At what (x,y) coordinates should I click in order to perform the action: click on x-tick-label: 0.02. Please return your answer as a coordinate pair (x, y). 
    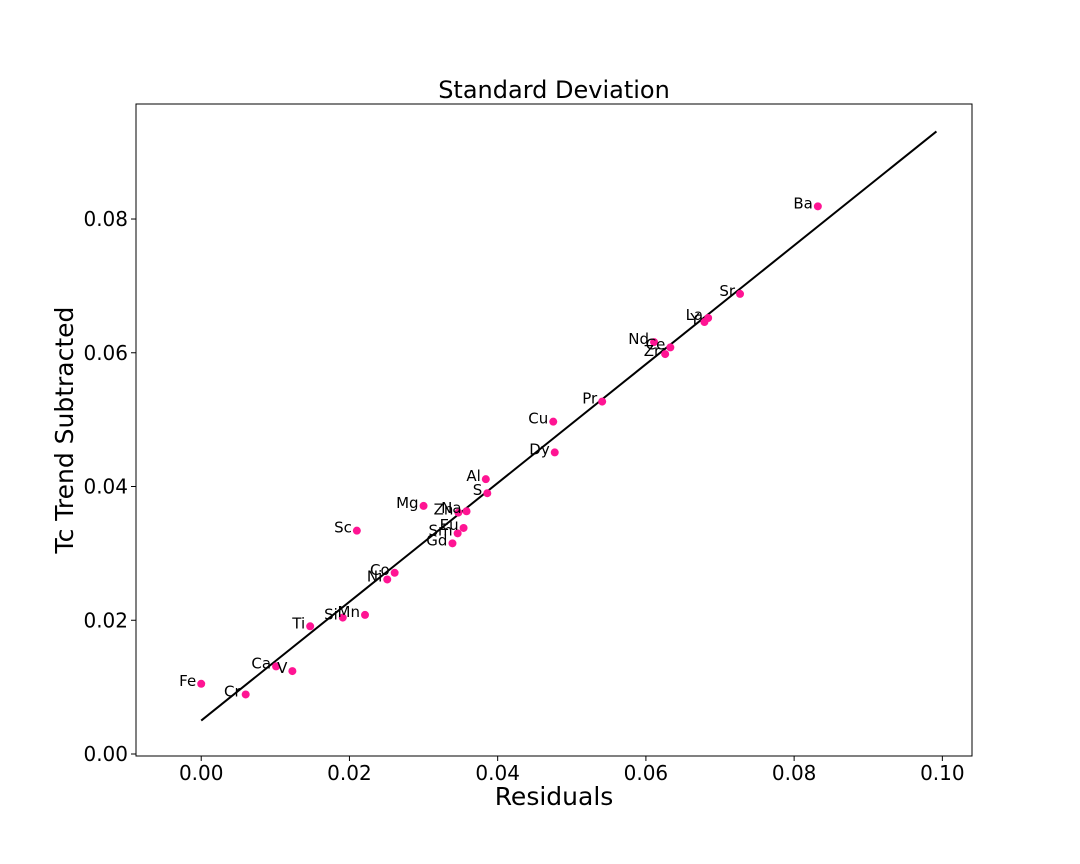
    Looking at the image, I should click on (349, 773).